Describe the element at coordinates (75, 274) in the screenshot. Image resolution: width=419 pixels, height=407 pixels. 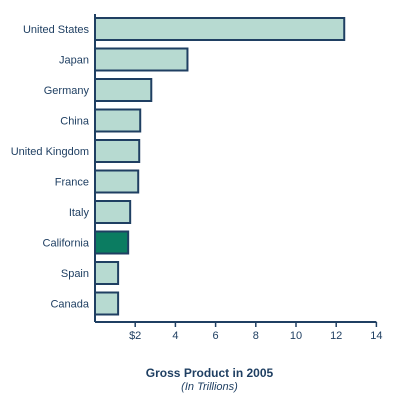
I see `category-label-spain: Spain` at that location.